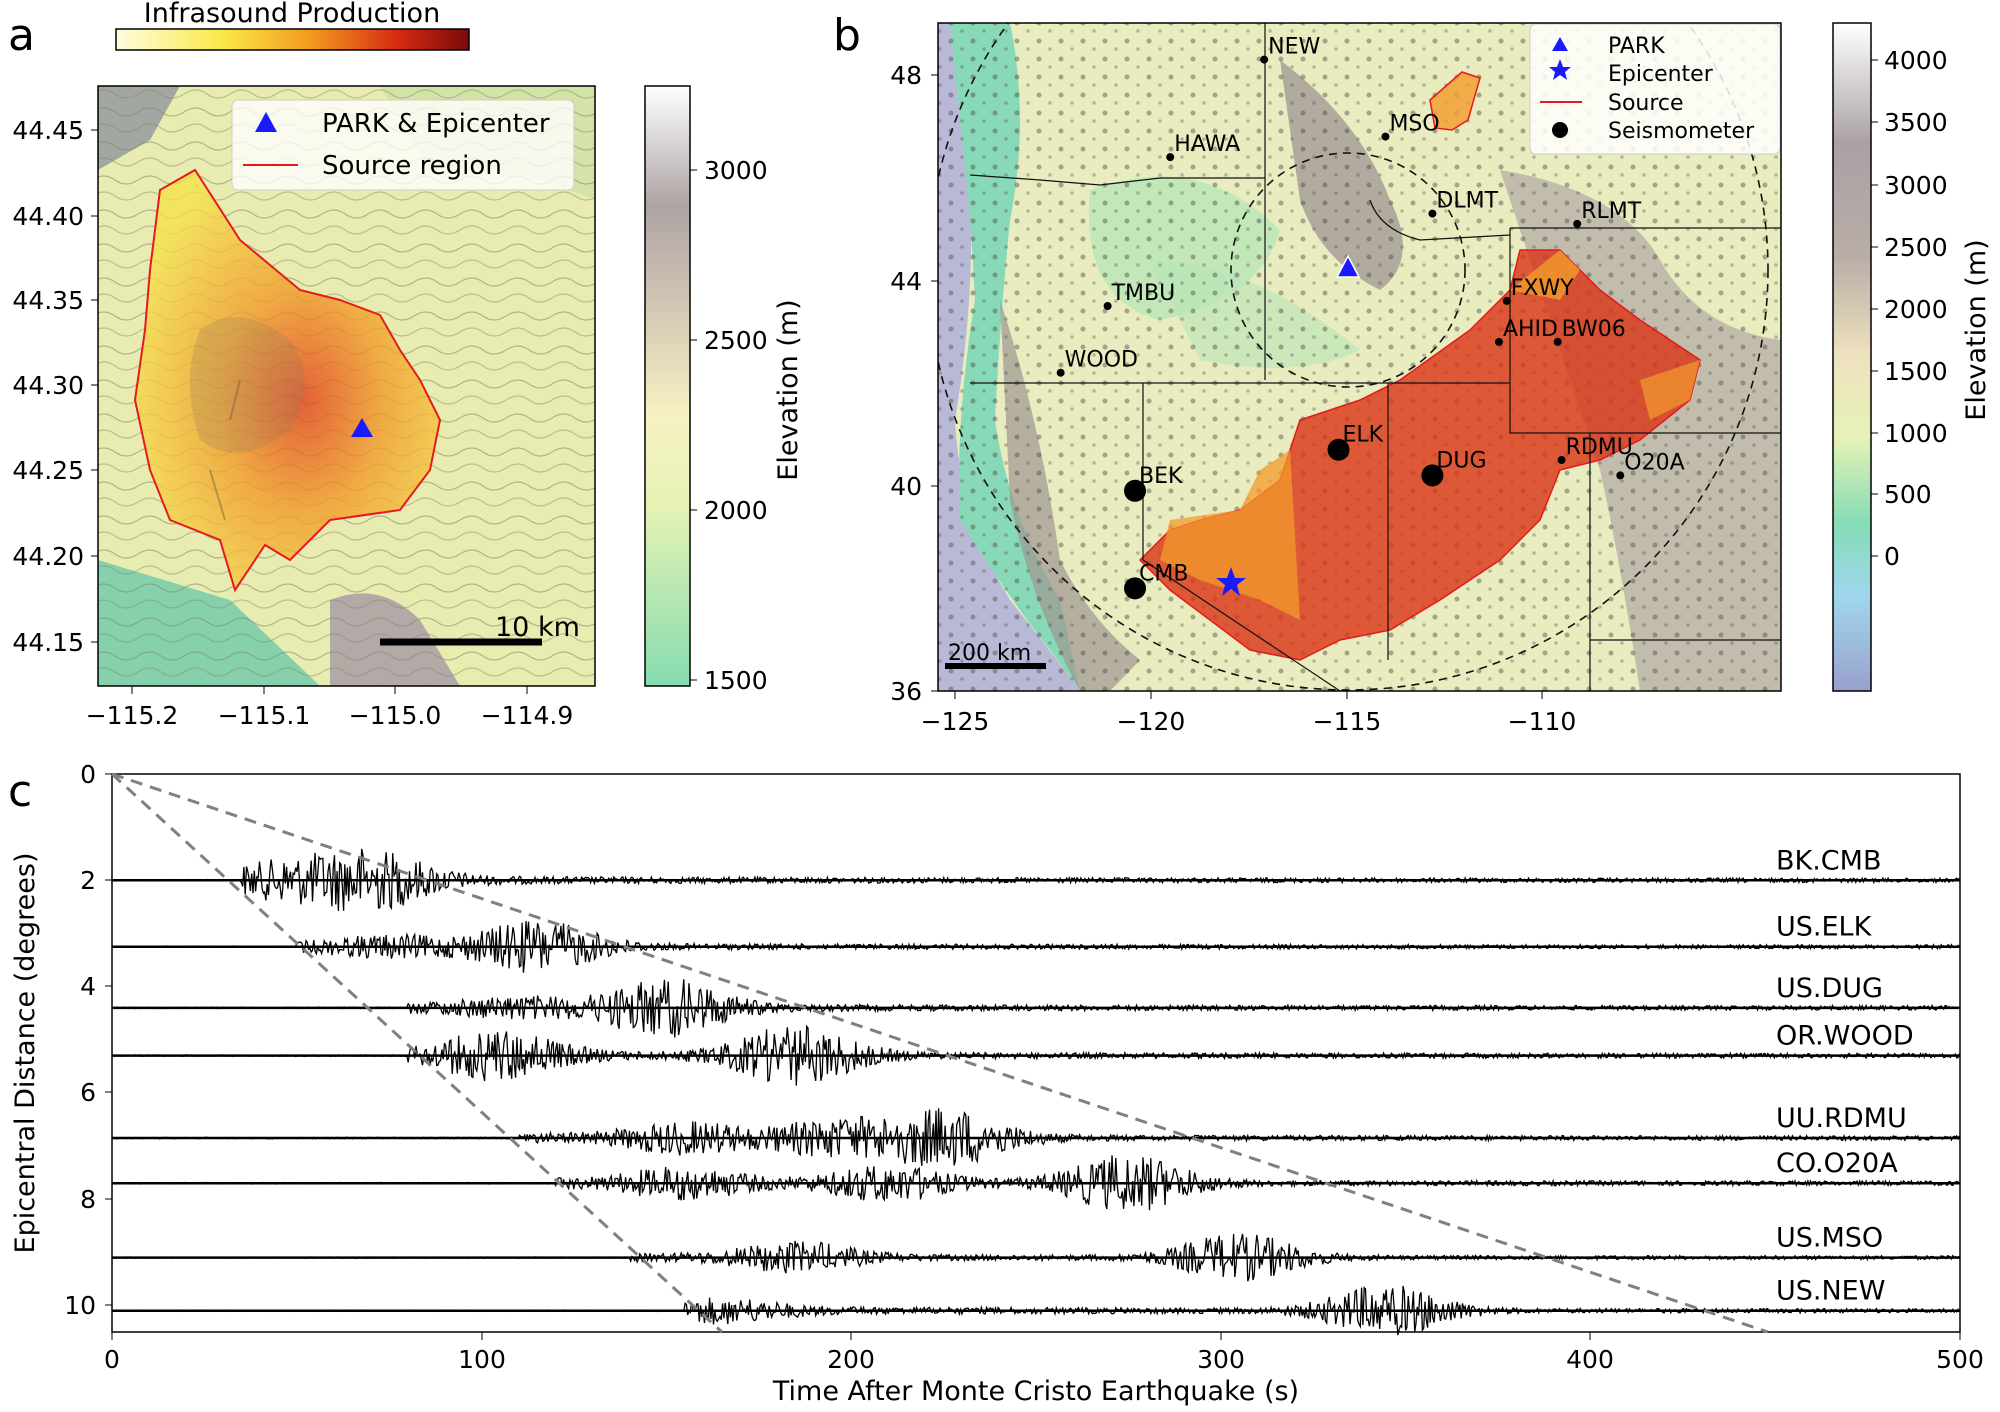  Describe the element at coordinates (48, 300) in the screenshot. I see `ytick-a: 44.35` at that location.